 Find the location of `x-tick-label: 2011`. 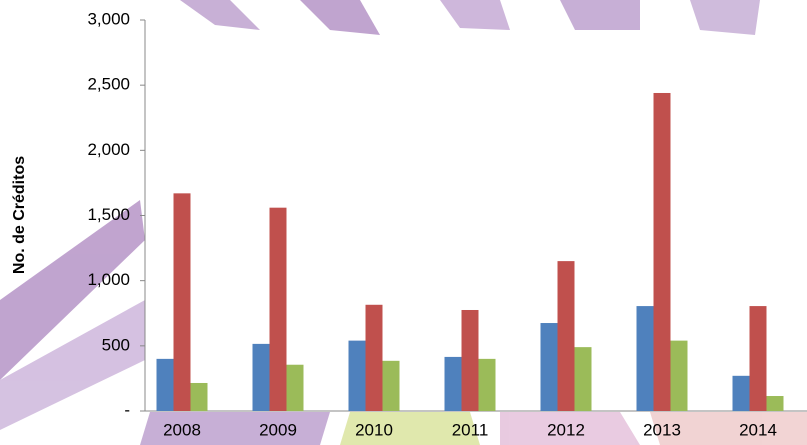

x-tick-label: 2011 is located at coordinates (470, 429).